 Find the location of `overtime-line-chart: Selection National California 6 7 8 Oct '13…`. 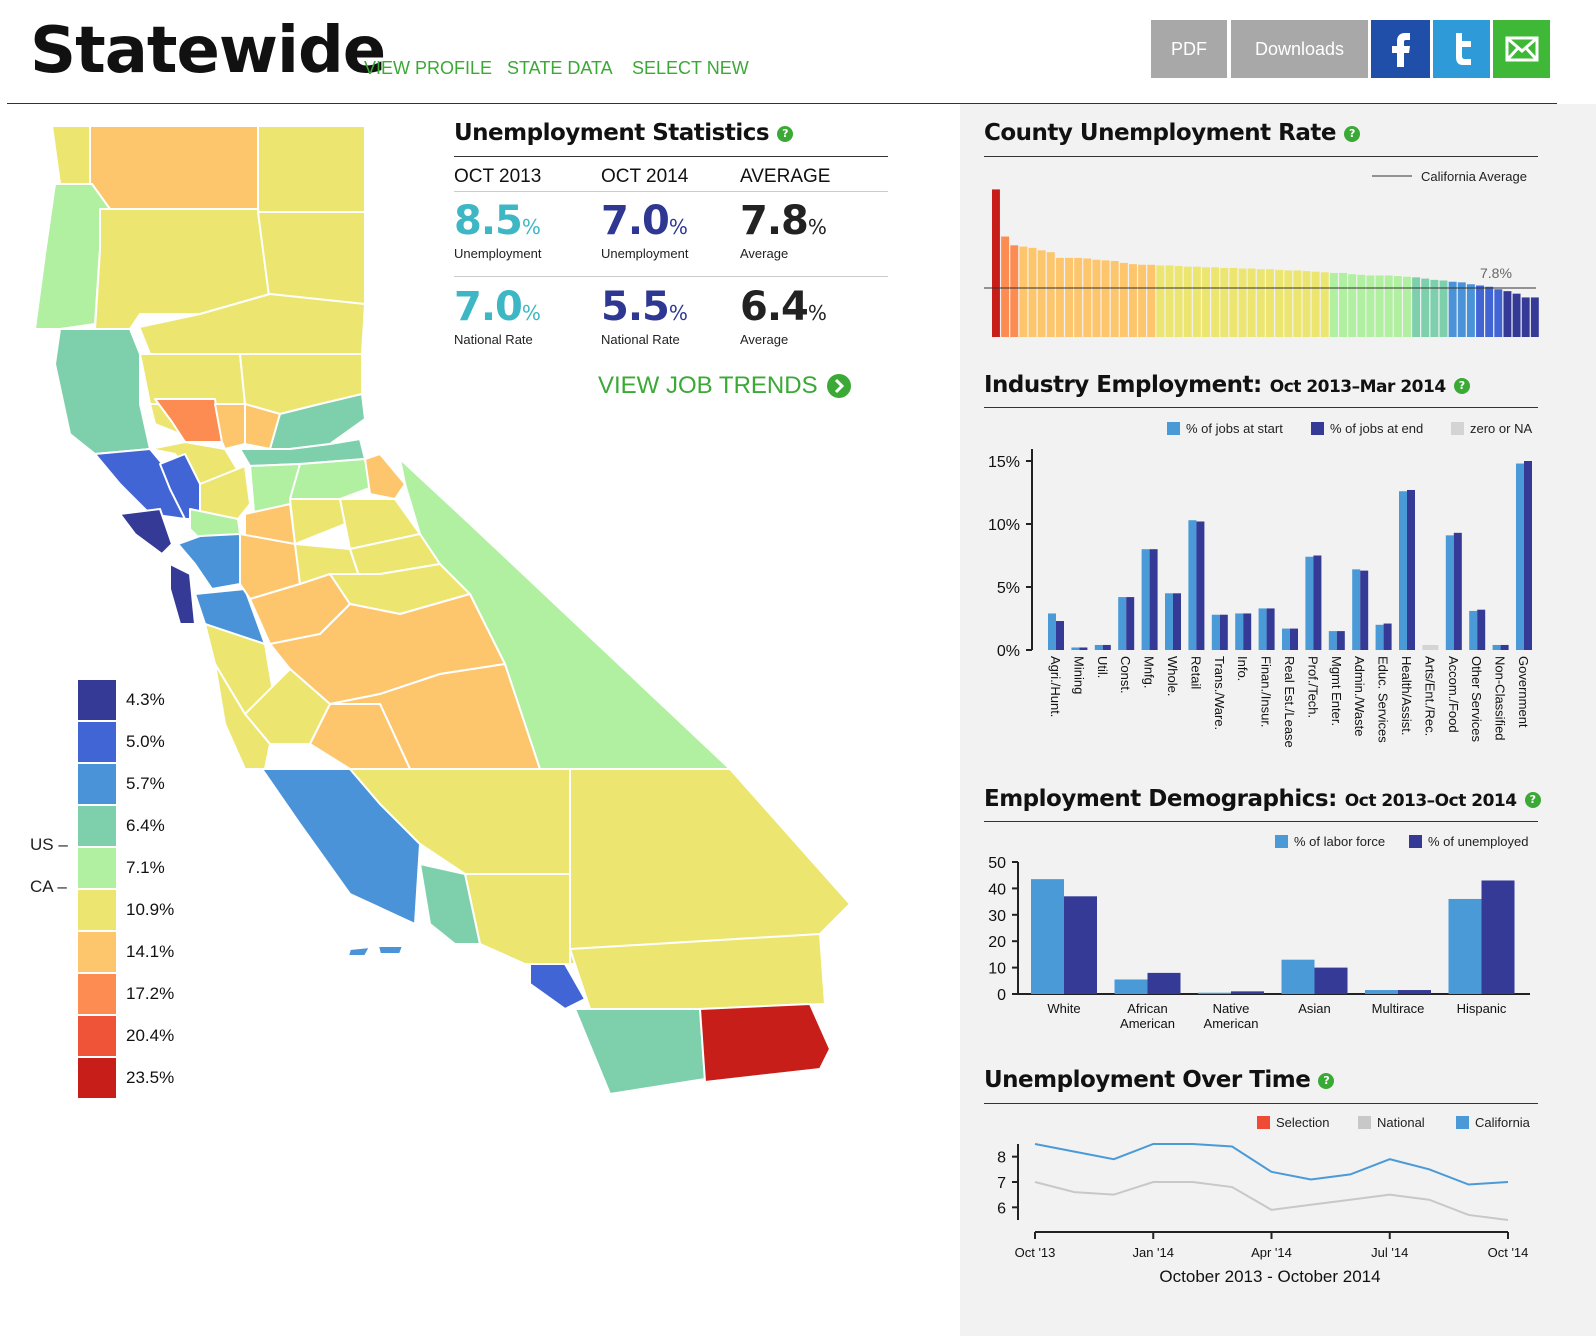

overtime-line-chart: Selection National California 6 7 8 Oct '13… is located at coordinates (1260, 1203).